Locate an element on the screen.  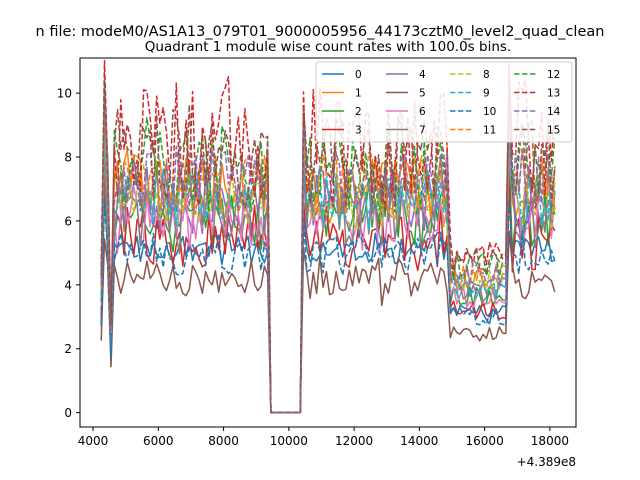
y-tick-label: 0 is located at coordinates (68, 413).